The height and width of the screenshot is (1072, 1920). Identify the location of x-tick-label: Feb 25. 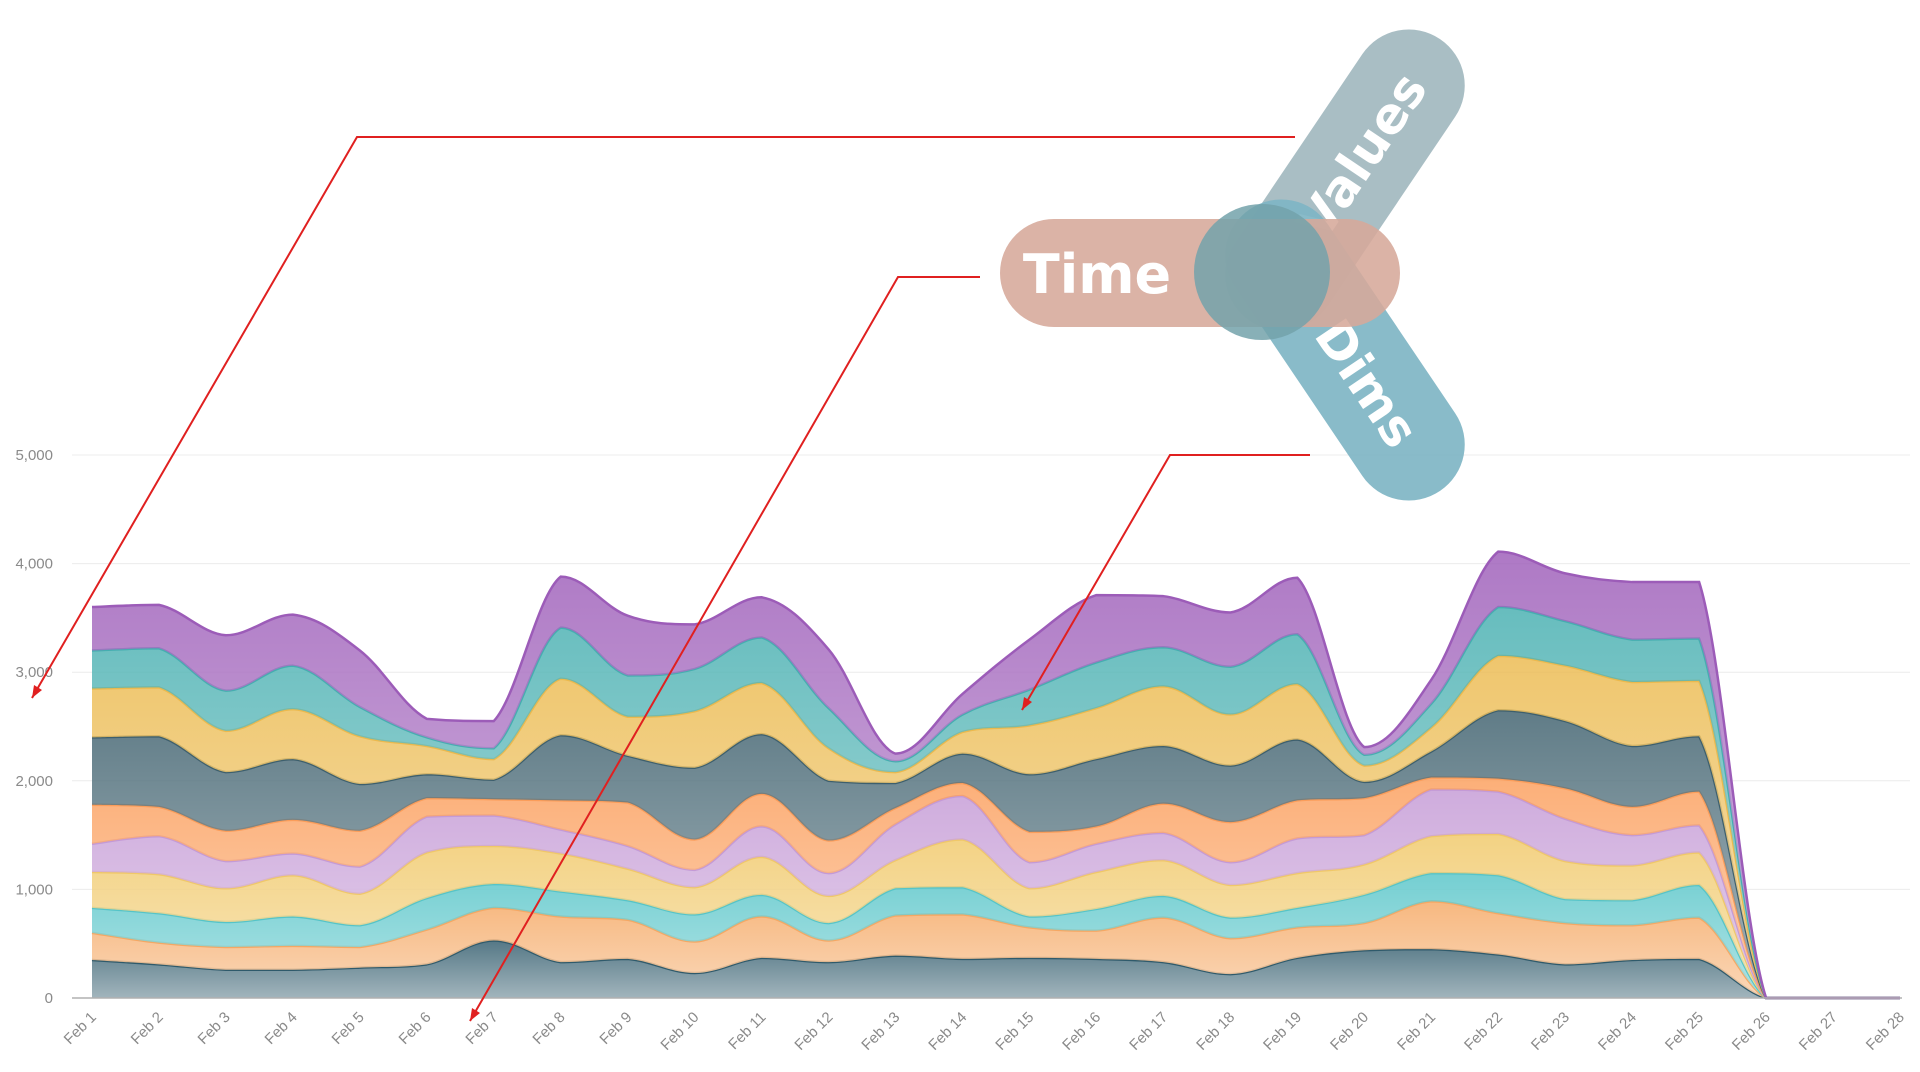
(1684, 1031).